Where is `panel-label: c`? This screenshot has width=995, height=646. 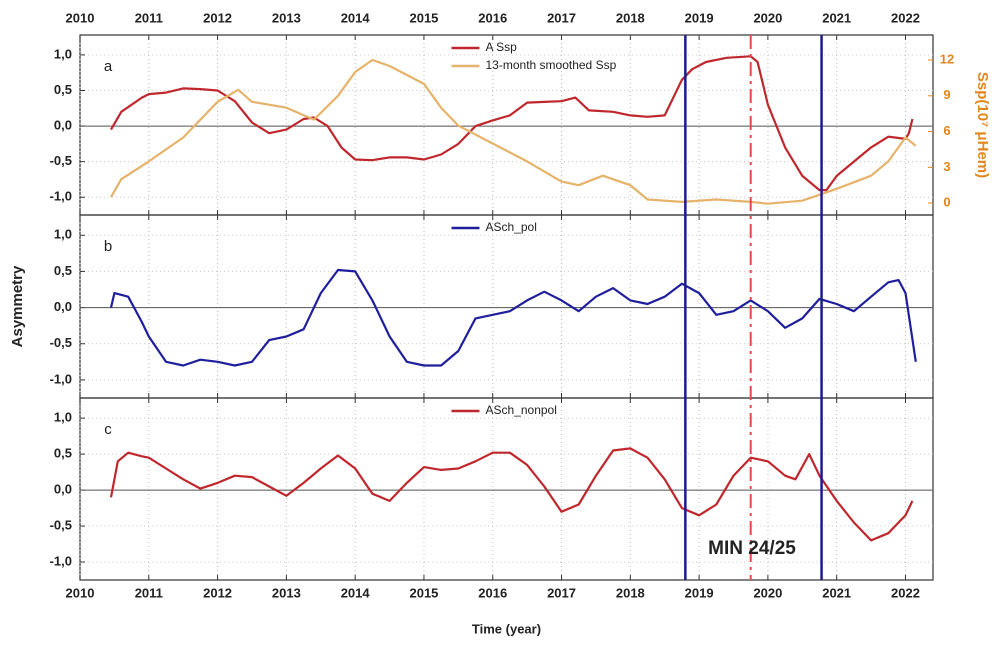
panel-label: c is located at coordinates (108, 429).